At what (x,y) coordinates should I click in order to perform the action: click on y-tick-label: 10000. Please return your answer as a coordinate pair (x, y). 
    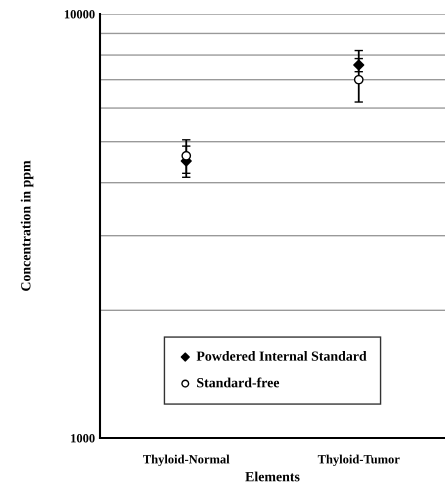
    Looking at the image, I should click on (79, 14).